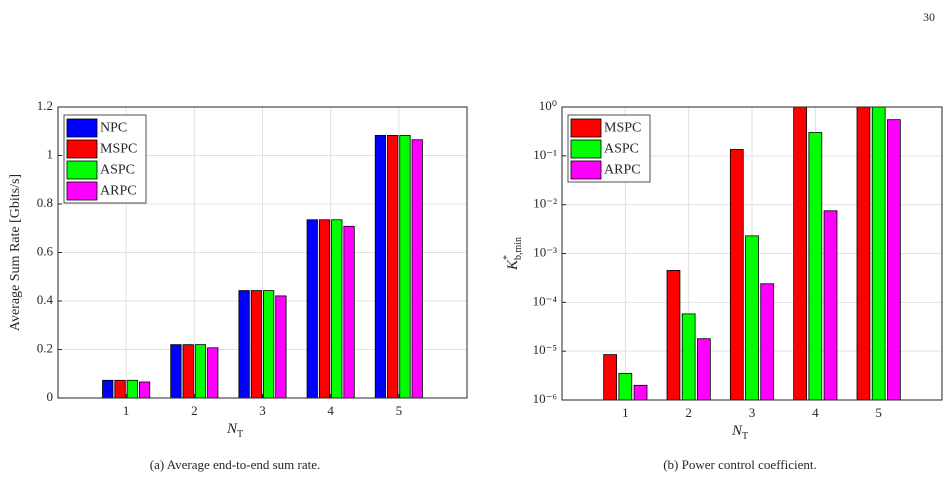 This screenshot has width=947, height=480. I want to click on y-axis-label: Average Sum Rate [Gbits/s], so click(15, 252).